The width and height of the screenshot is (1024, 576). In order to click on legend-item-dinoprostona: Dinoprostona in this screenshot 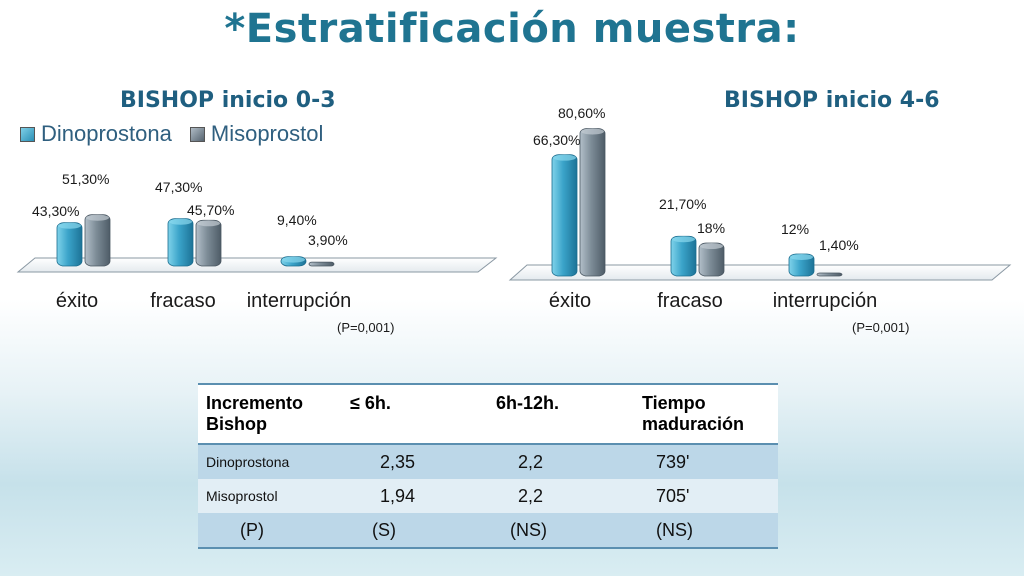, I will do `click(96, 134)`.